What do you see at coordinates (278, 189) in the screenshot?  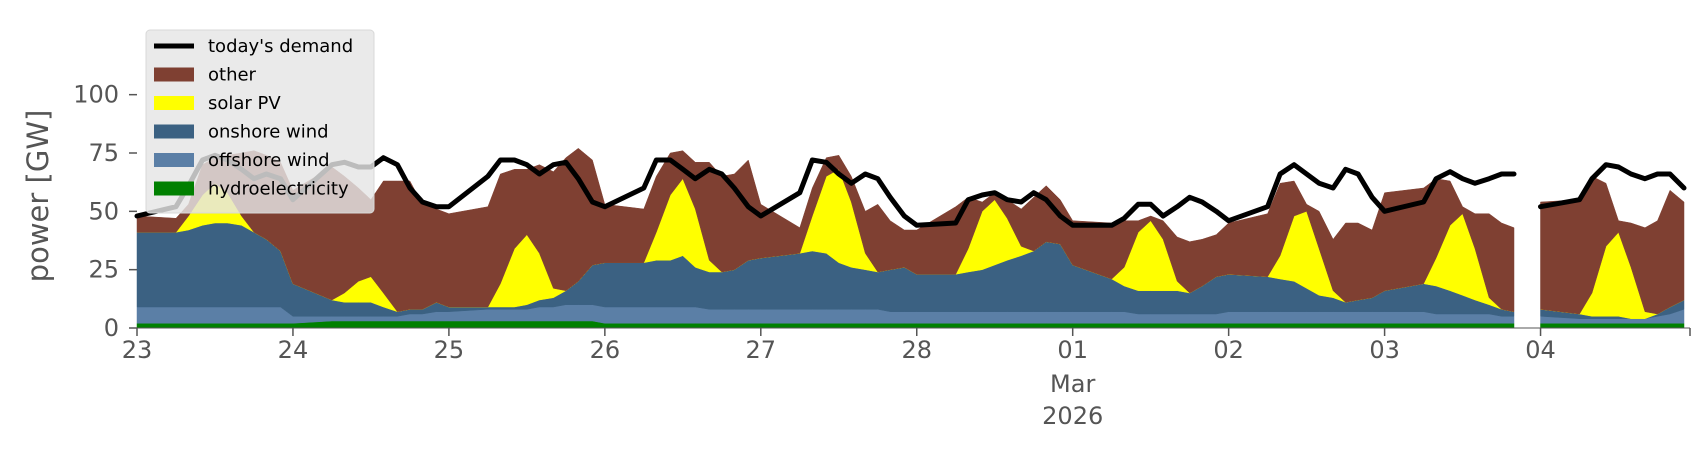 I see `legend-label-hydroelectricity: hydroelectricity` at bounding box center [278, 189].